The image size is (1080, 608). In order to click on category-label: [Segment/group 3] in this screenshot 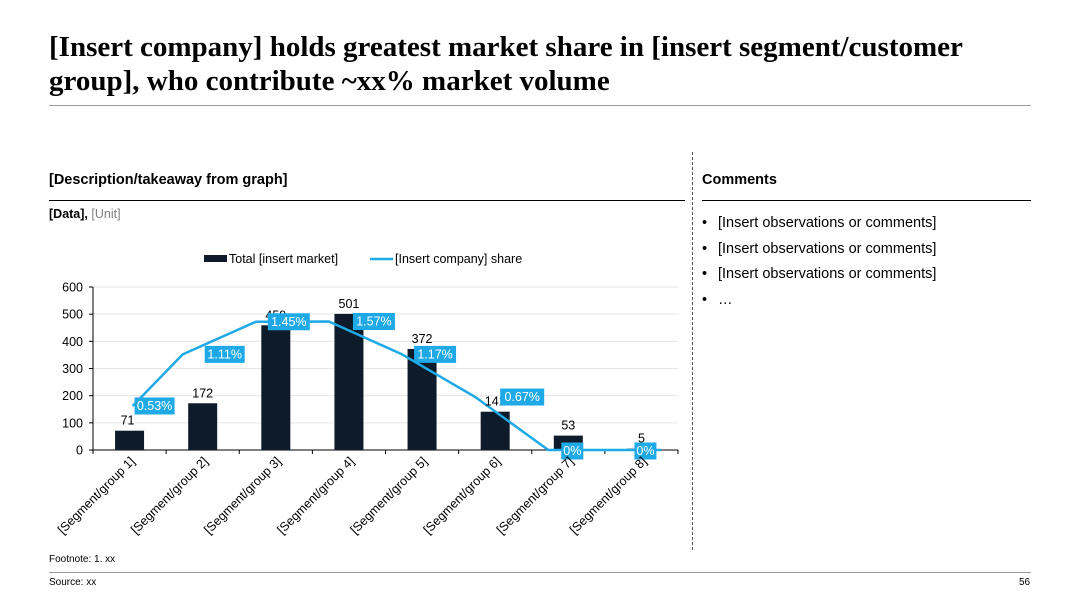, I will do `click(242, 495)`.